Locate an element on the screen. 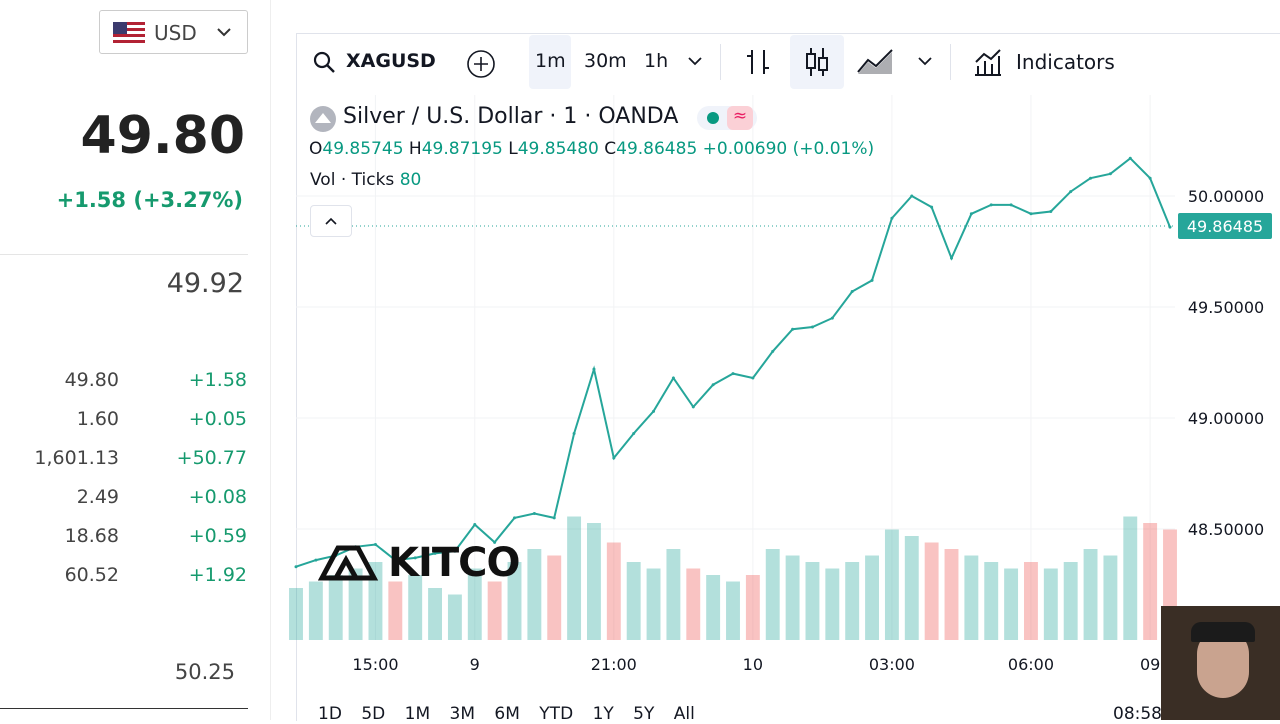 Image resolution: width=1280 pixels, height=724 pixels. ohlc-key: L is located at coordinates (513, 149).